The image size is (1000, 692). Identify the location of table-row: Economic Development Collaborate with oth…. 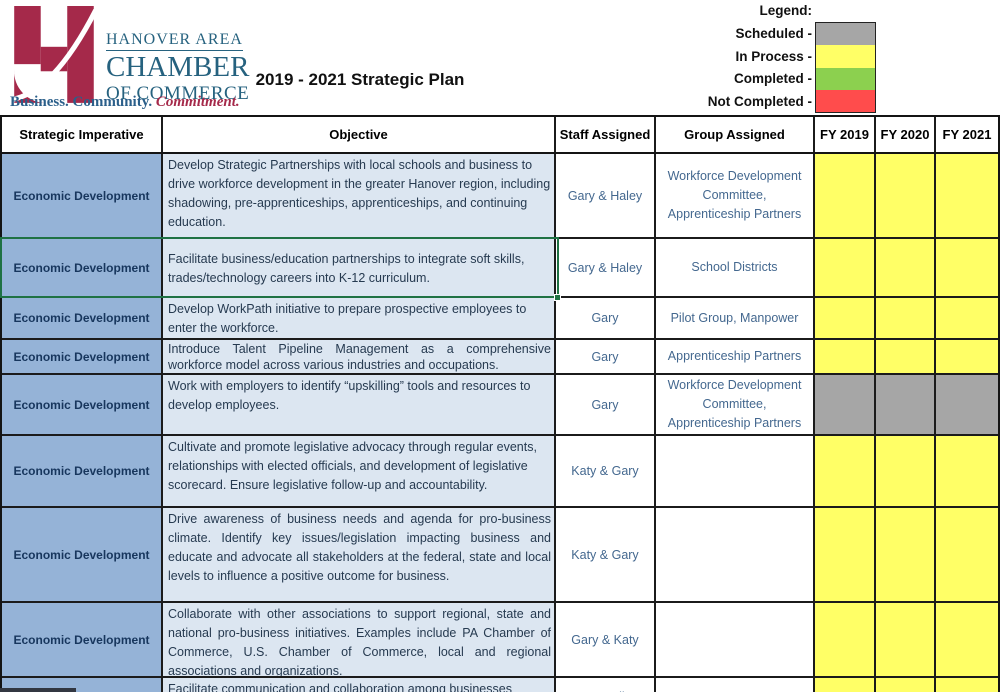
(500, 640).